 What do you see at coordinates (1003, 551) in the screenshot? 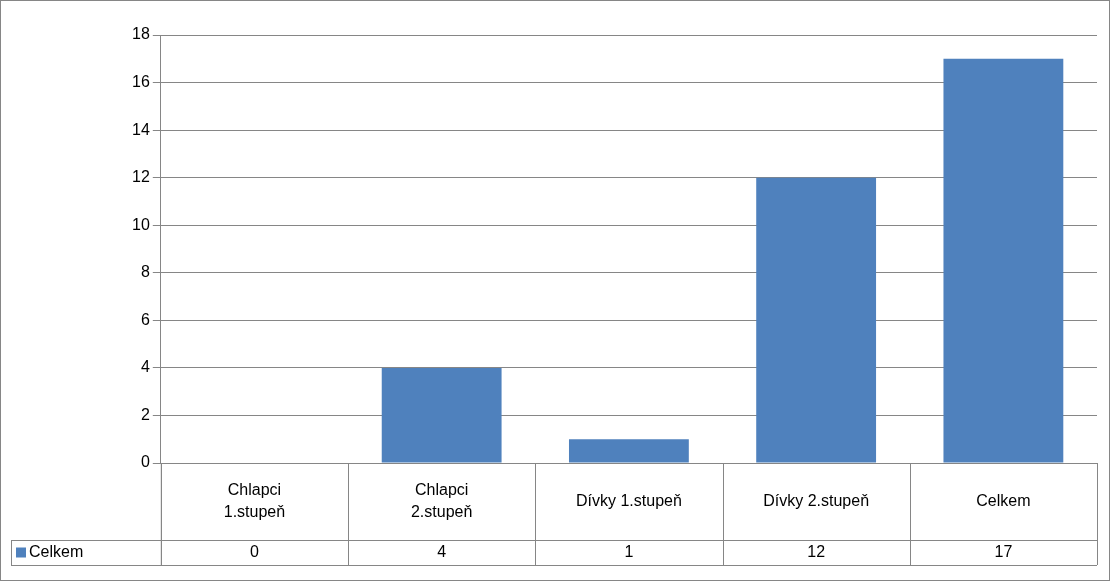
I see `data-label: 17` at bounding box center [1003, 551].